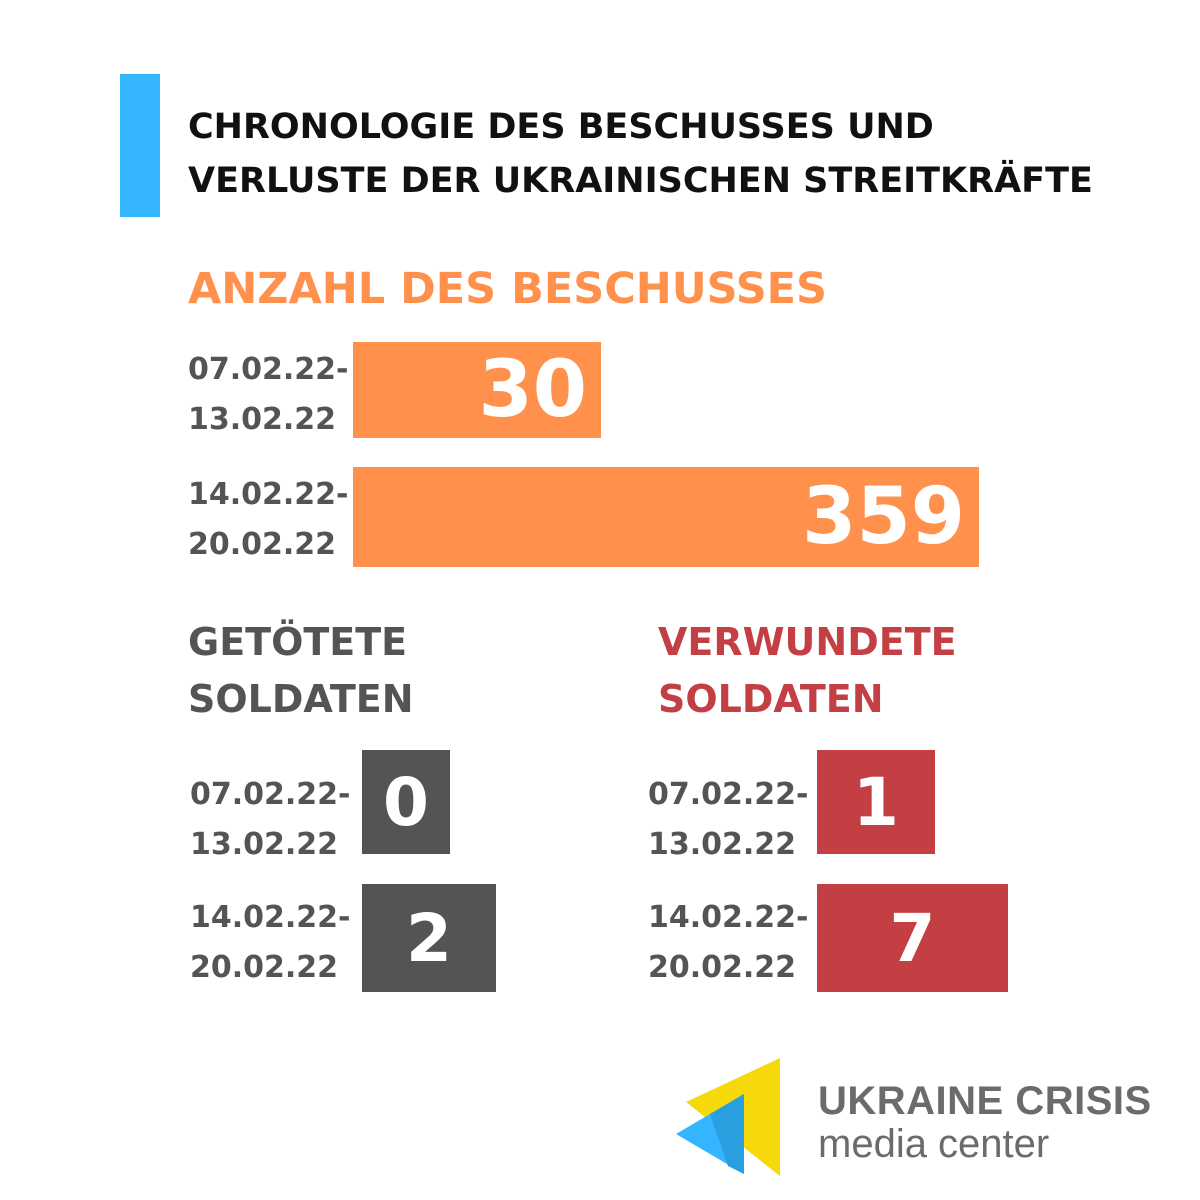 This screenshot has height=1200, width=1200. I want to click on title-line-2: VERLUSTE DER UKRAINISCHEN STREITKRÄFTE, so click(640, 181).